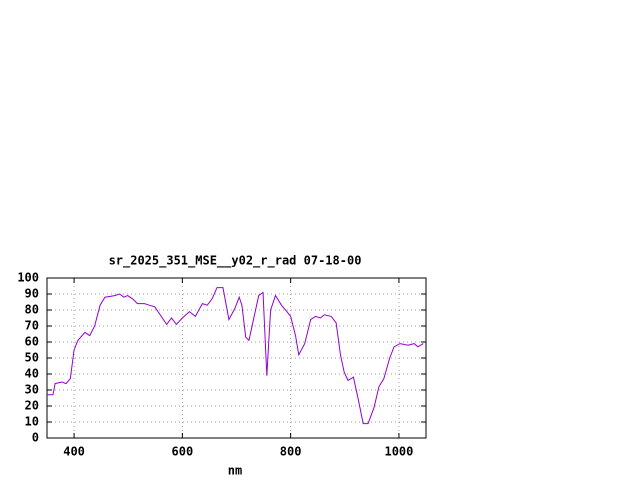 The height and width of the screenshot is (484, 640). Describe the element at coordinates (32, 310) in the screenshot. I see `y-tick-label: 80` at that location.